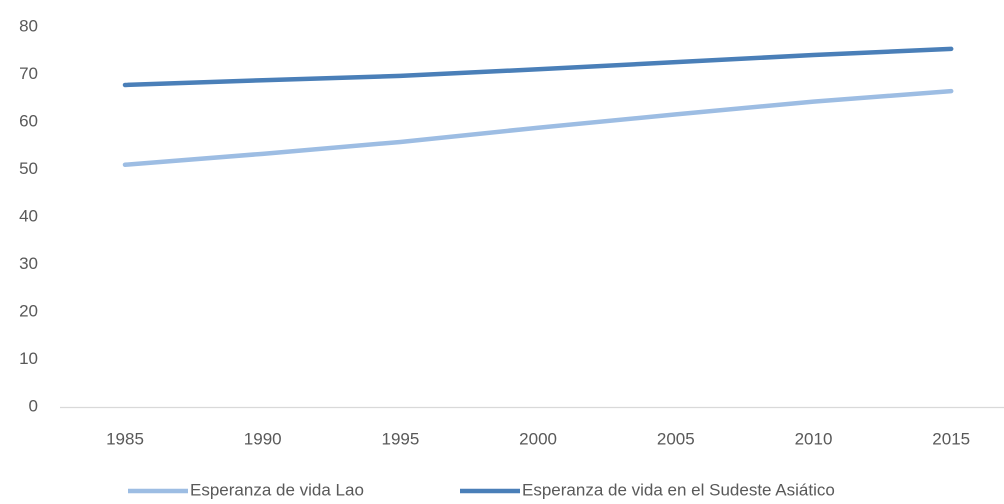  What do you see at coordinates (814, 438) in the screenshot?
I see `x-tick-label: 2010` at bounding box center [814, 438].